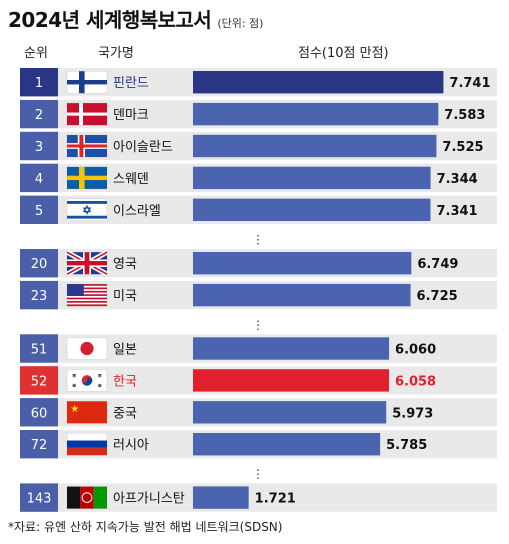 This screenshot has height=544, width=509. What do you see at coordinates (149, 499) in the screenshot?
I see `country-name: 아프가니스탄` at bounding box center [149, 499].